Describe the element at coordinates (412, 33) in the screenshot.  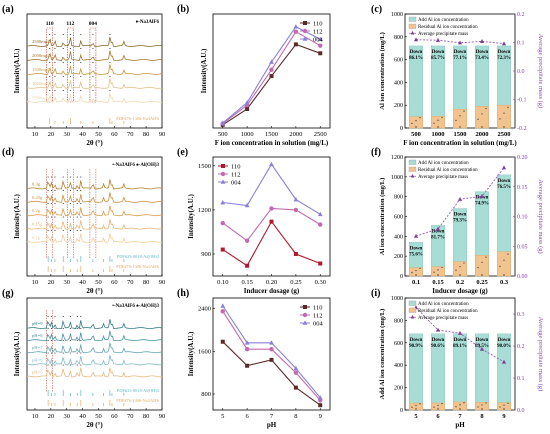
I see `legend-swatch-marker` at that location.